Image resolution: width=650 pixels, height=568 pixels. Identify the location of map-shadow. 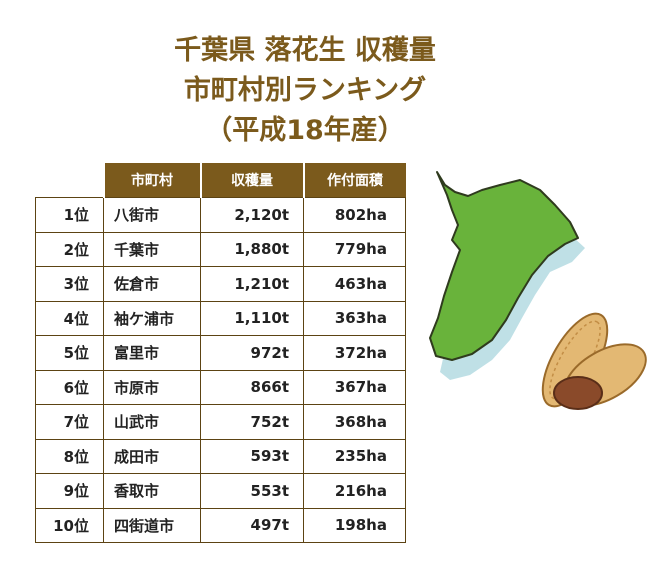
(512, 290).